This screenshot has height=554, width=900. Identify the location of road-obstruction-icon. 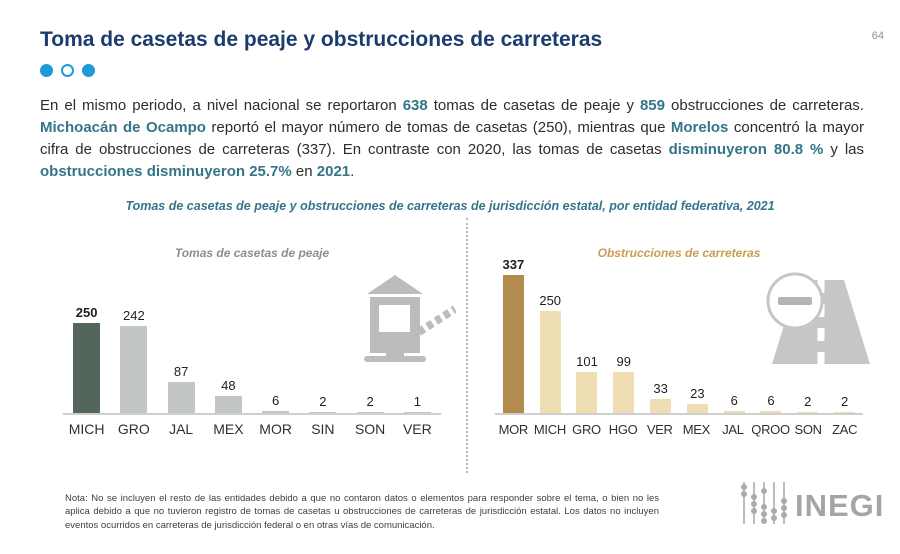
(820, 321).